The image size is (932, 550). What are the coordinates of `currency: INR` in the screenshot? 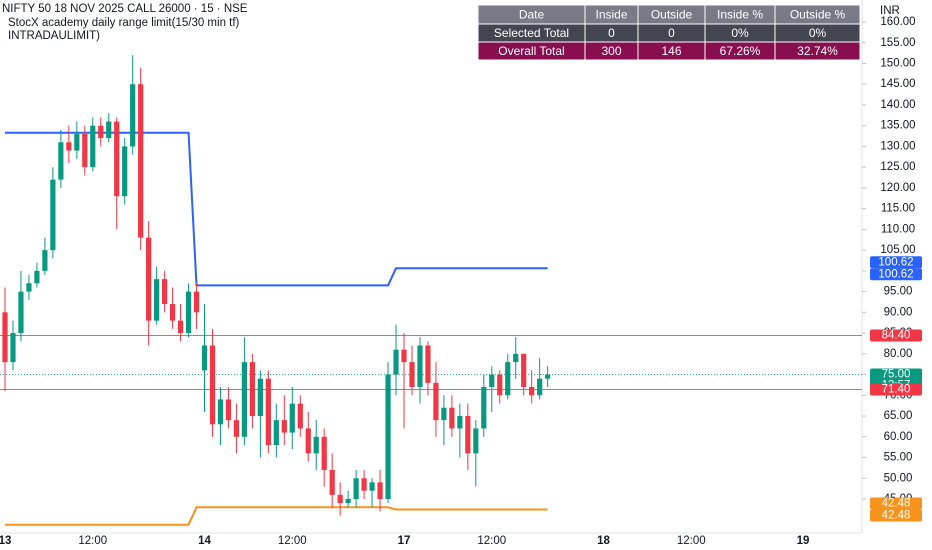 It's located at (890, 11).